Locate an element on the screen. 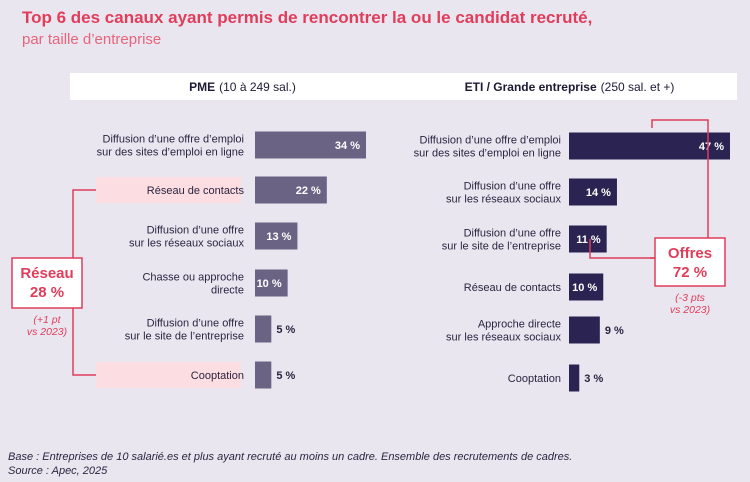  callout-offres-note-line1: (-3 pts is located at coordinates (690, 298).